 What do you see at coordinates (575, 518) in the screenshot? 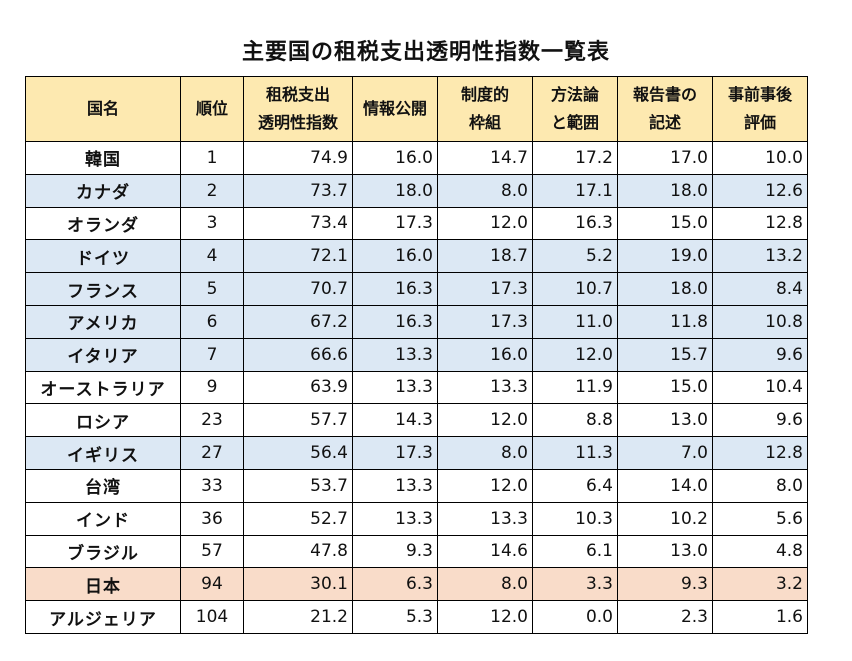
I see `cell-method: 10.3` at bounding box center [575, 518].